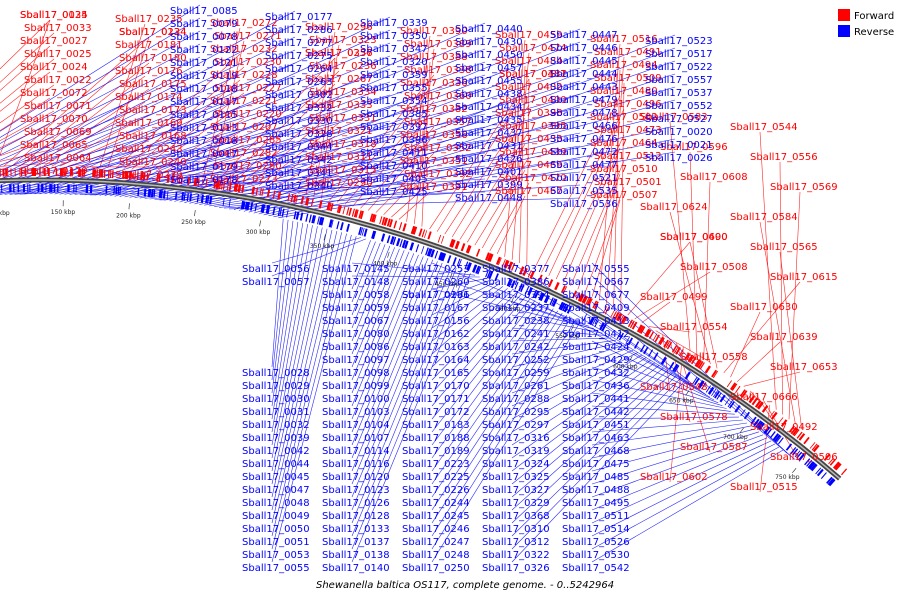 Image resolution: width=900 pixels, height=600 pixels. I want to click on reverse-feature-label: Sball17_0432, so click(596, 373).